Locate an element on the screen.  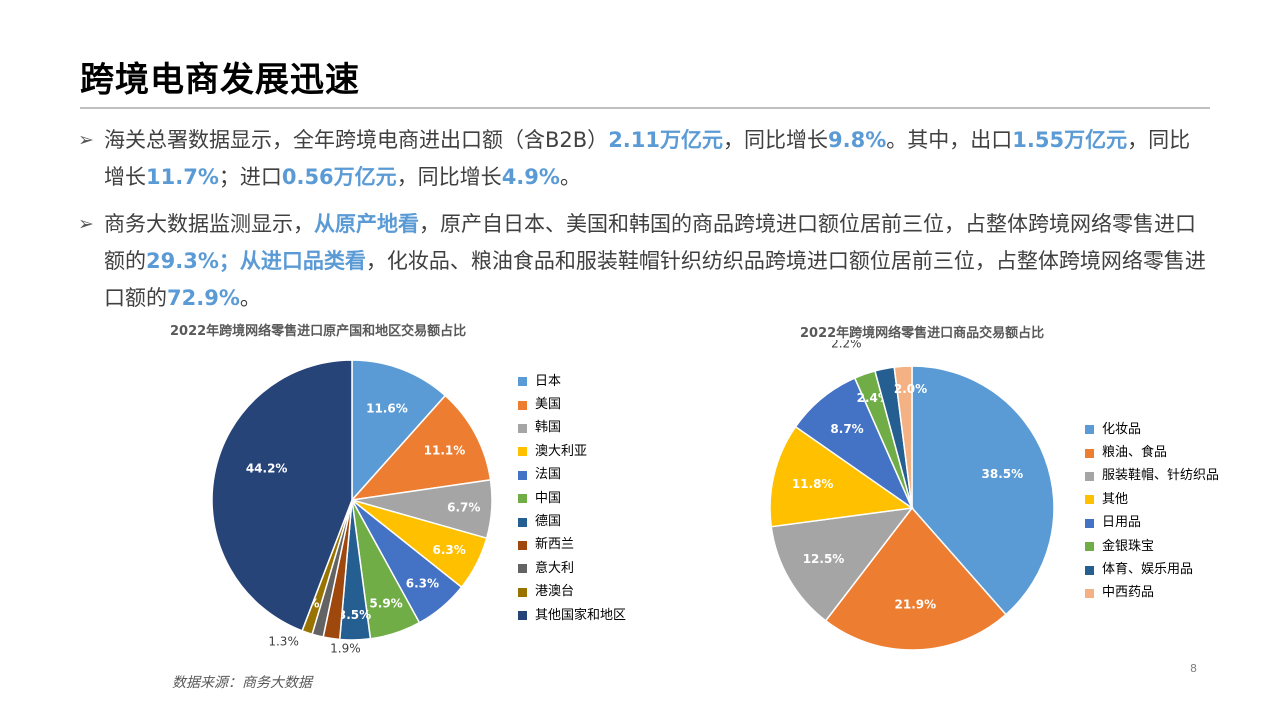
page-number: 8 is located at coordinates (1193, 668).